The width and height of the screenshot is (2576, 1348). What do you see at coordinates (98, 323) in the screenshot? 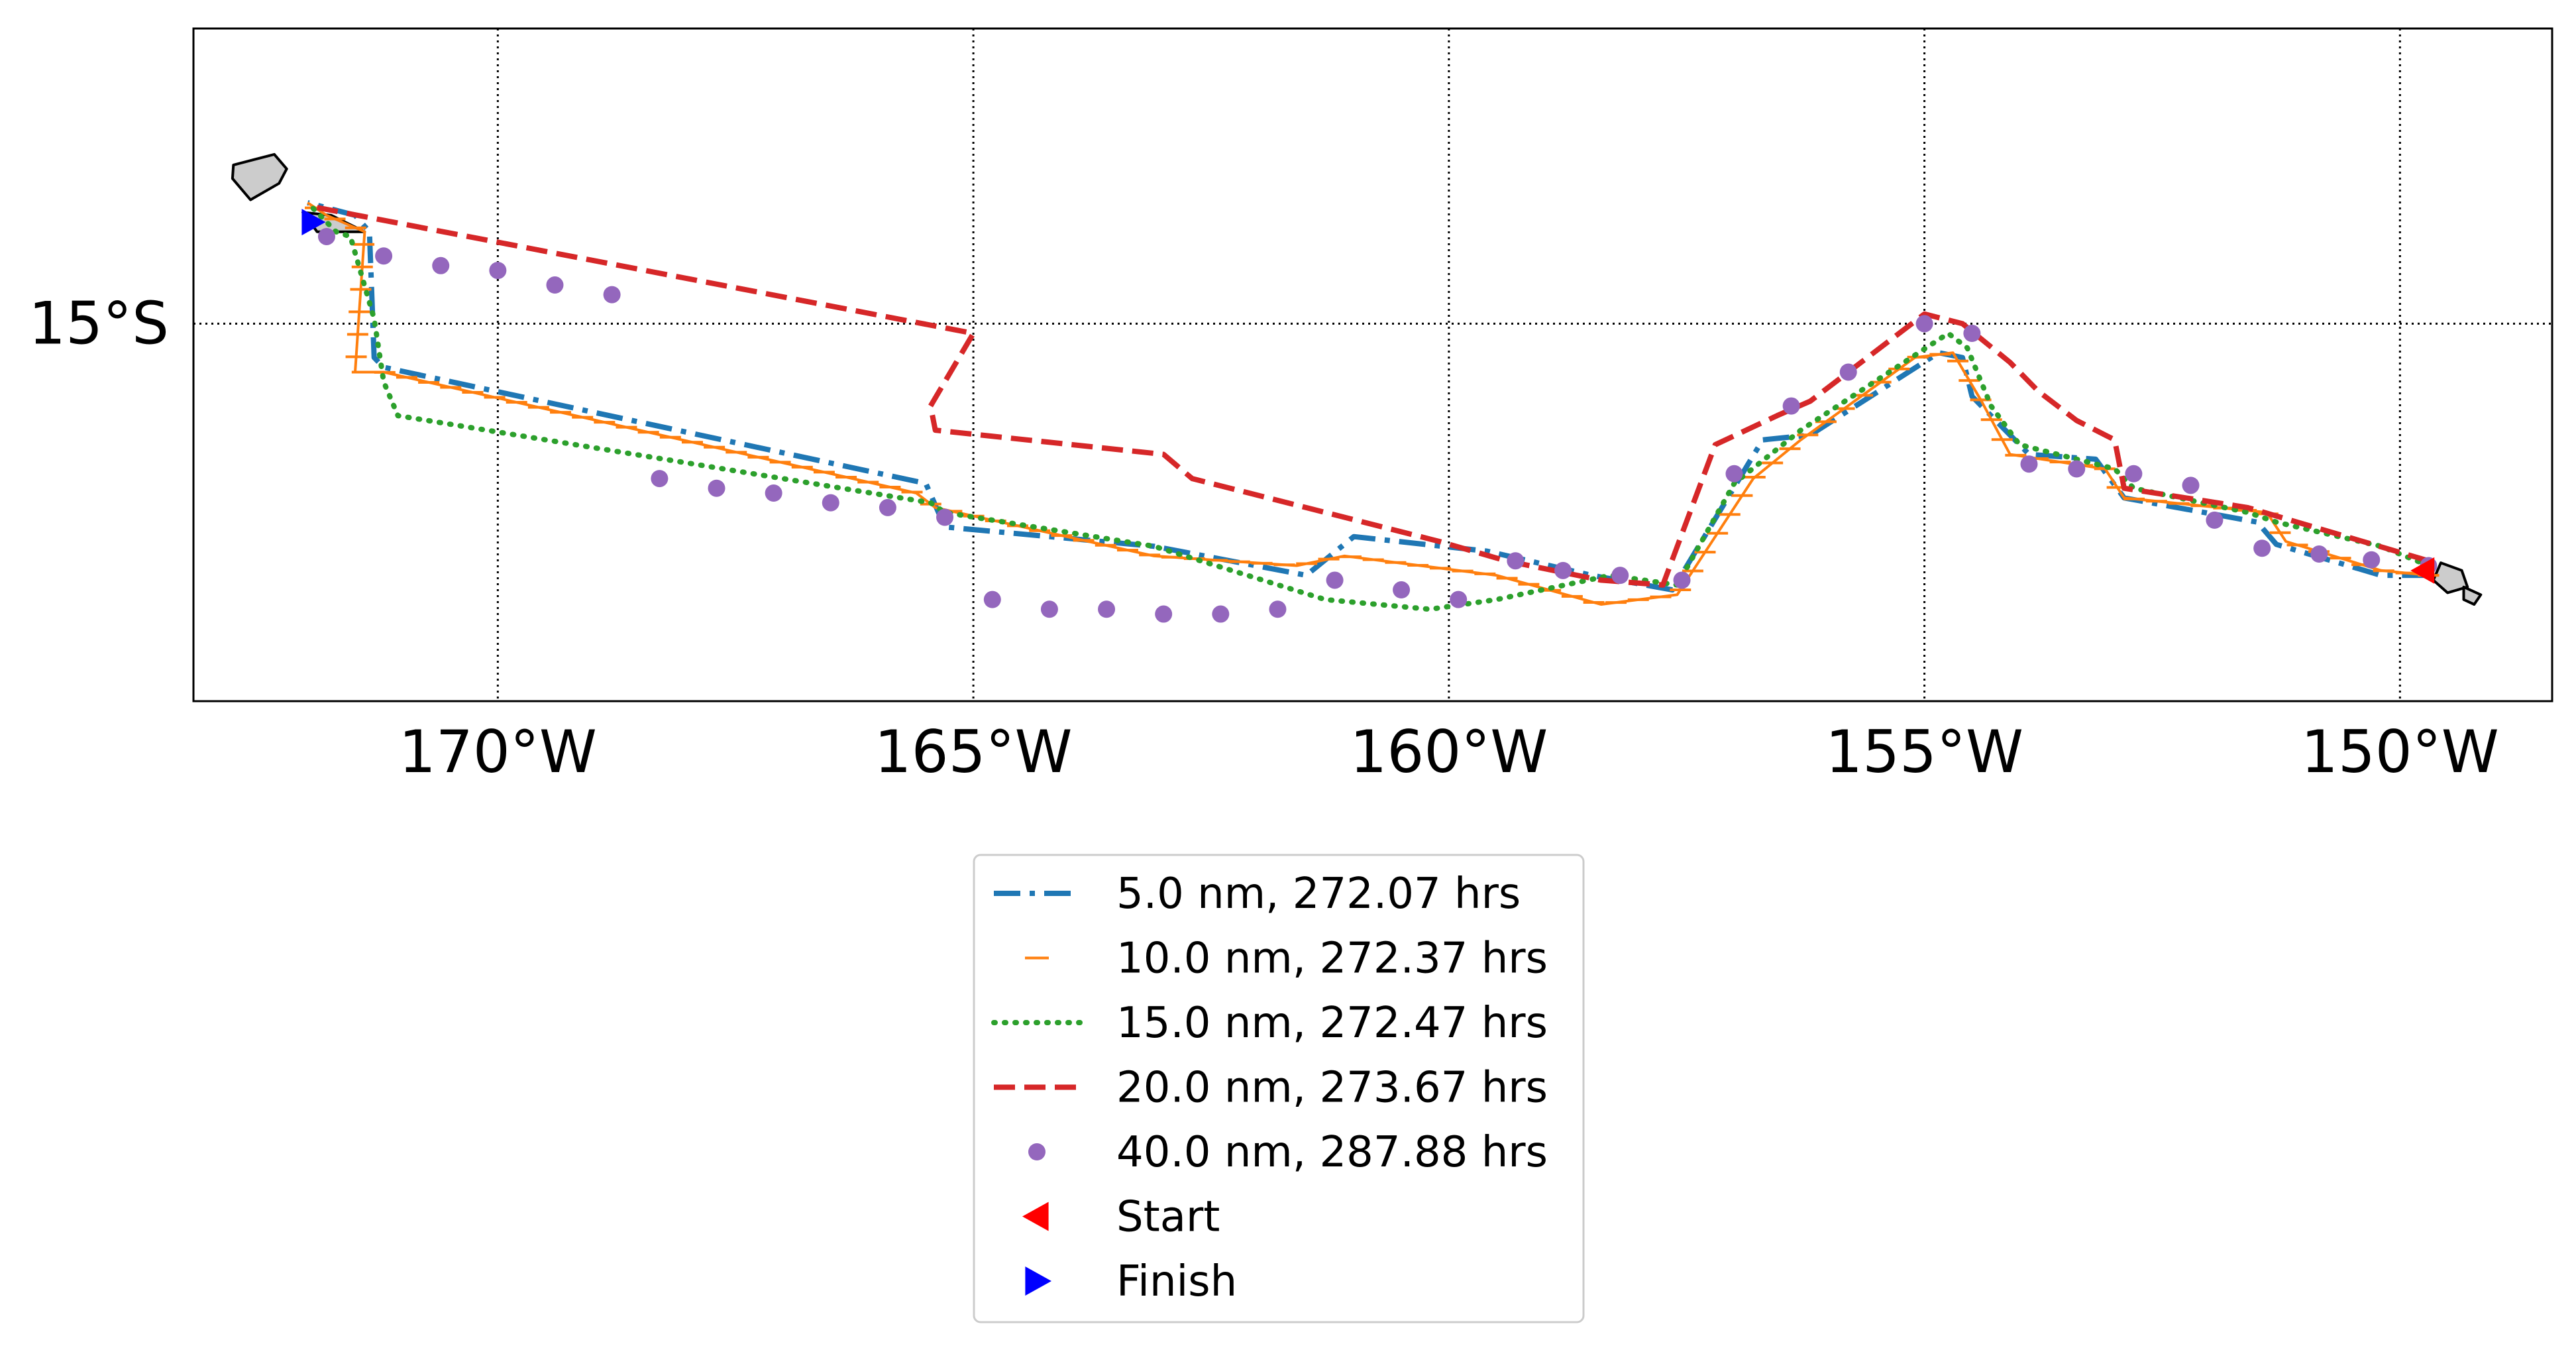
I see `y-tick-label: 15°S` at bounding box center [98, 323].